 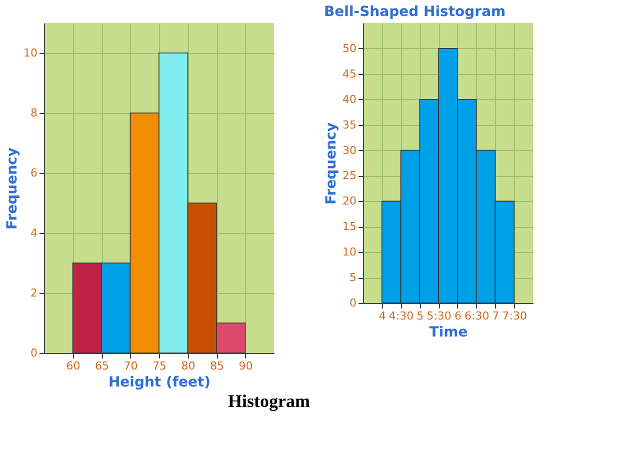 I want to click on x-tick-label: 85, so click(x=217, y=366).